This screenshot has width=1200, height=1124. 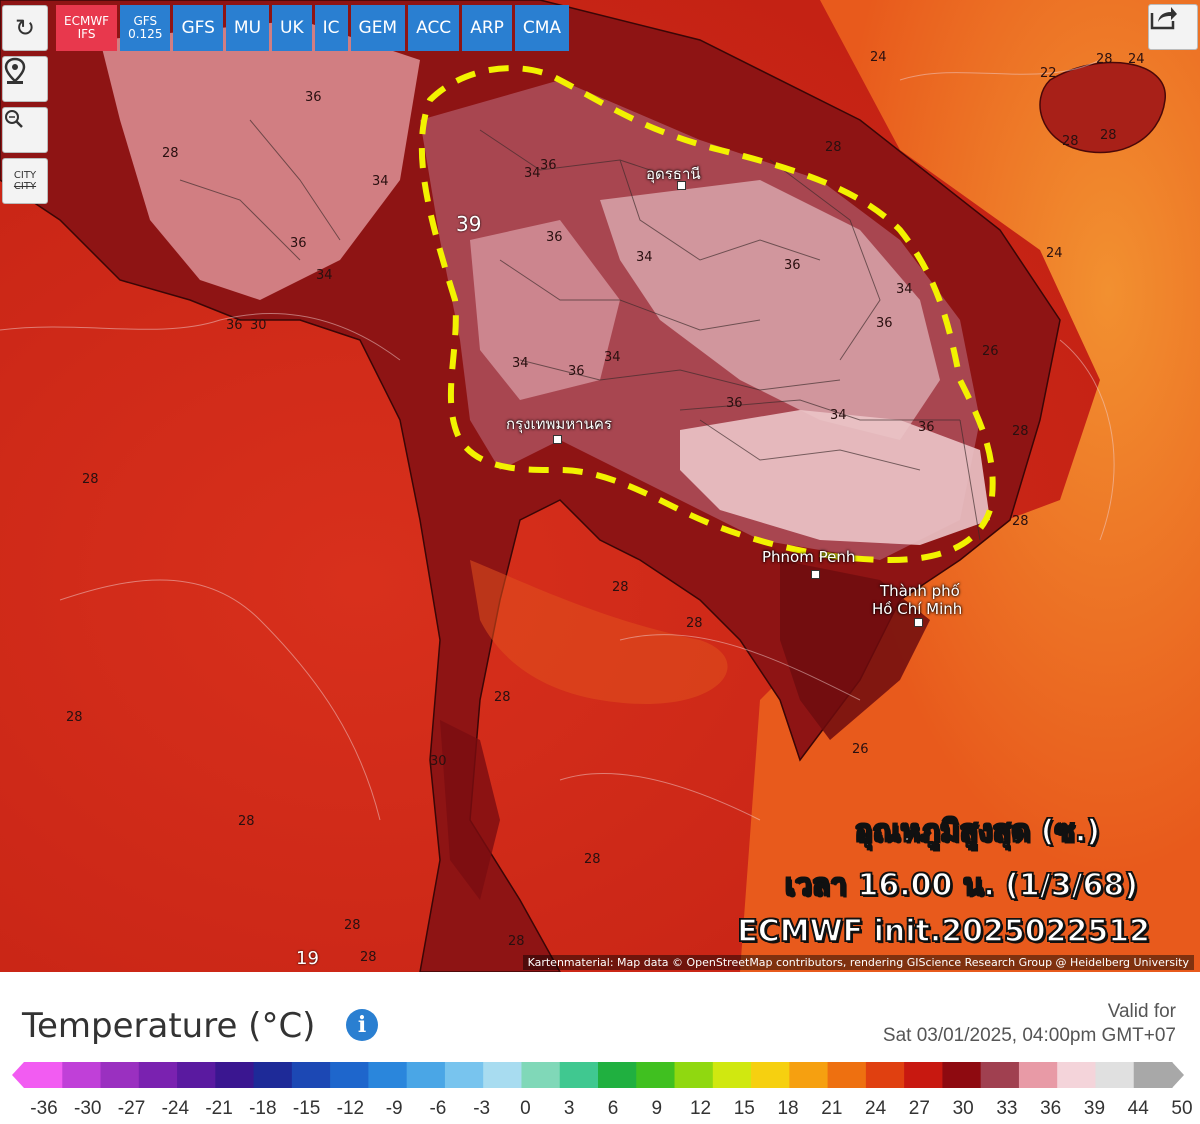 I want to click on share-button, so click(x=1173, y=27).